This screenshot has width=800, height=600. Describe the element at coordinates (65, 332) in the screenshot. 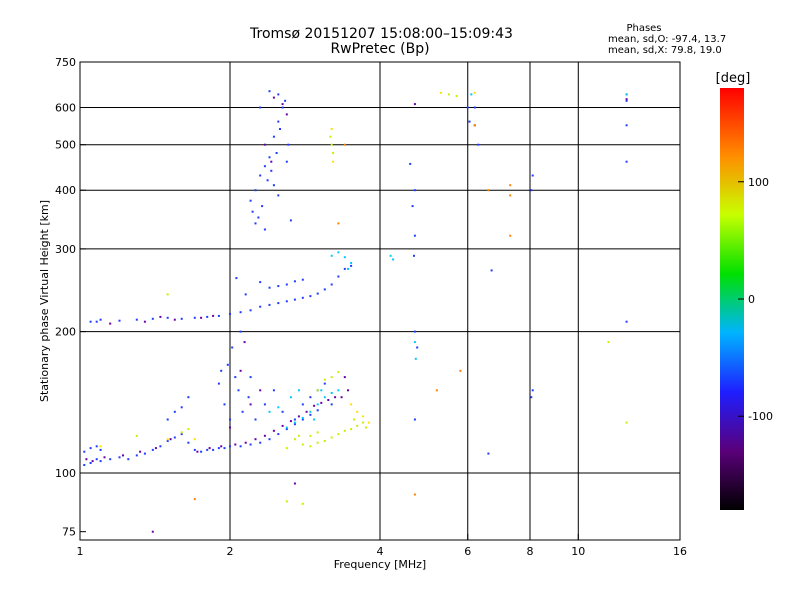

I see `y-tick-label: 200` at that location.